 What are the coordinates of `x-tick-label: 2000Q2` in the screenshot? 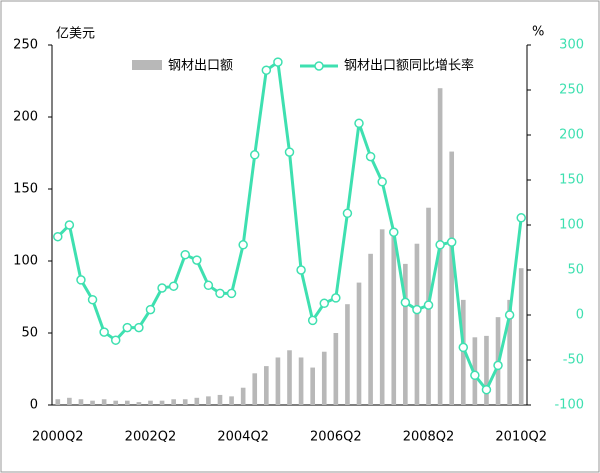 It's located at (58, 437).